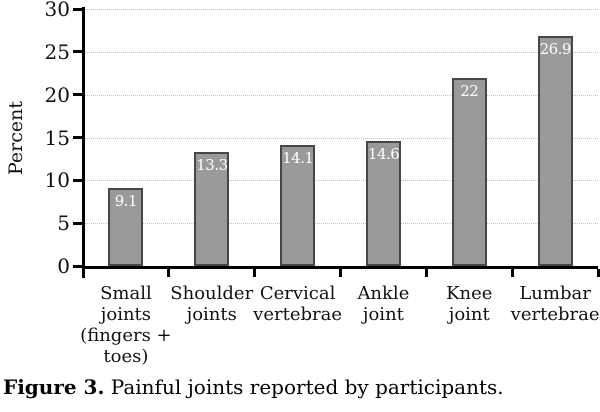  What do you see at coordinates (298, 205) in the screenshot?
I see `bar: 14.1` at bounding box center [298, 205].